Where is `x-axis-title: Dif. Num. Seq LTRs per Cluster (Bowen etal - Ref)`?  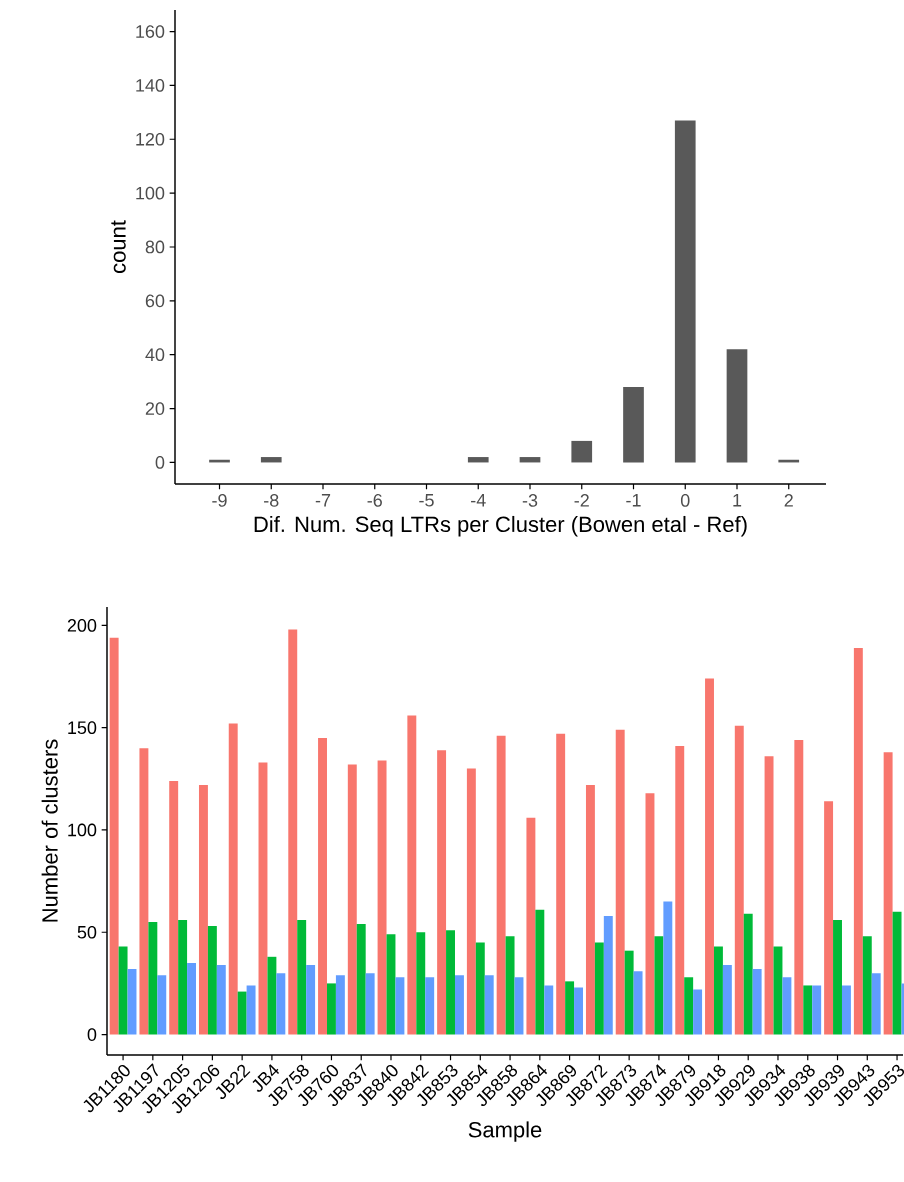 x-axis-title: Dif. Num. Seq LTRs per Cluster (Bowen etal - Ref) is located at coordinates (500, 526).